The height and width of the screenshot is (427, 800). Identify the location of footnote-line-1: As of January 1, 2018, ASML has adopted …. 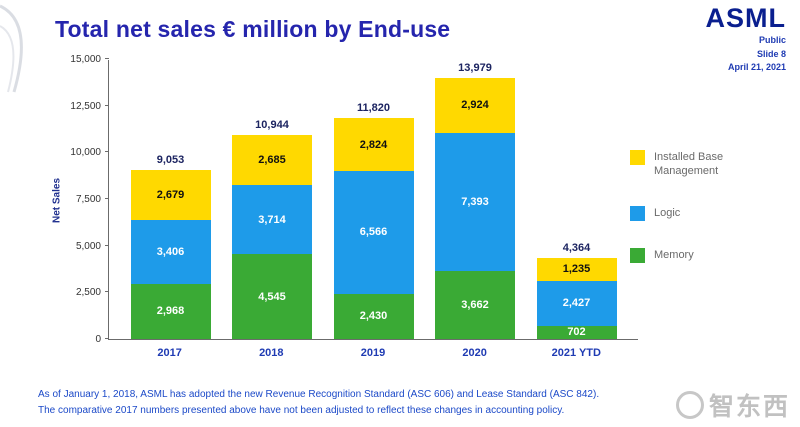
(319, 394).